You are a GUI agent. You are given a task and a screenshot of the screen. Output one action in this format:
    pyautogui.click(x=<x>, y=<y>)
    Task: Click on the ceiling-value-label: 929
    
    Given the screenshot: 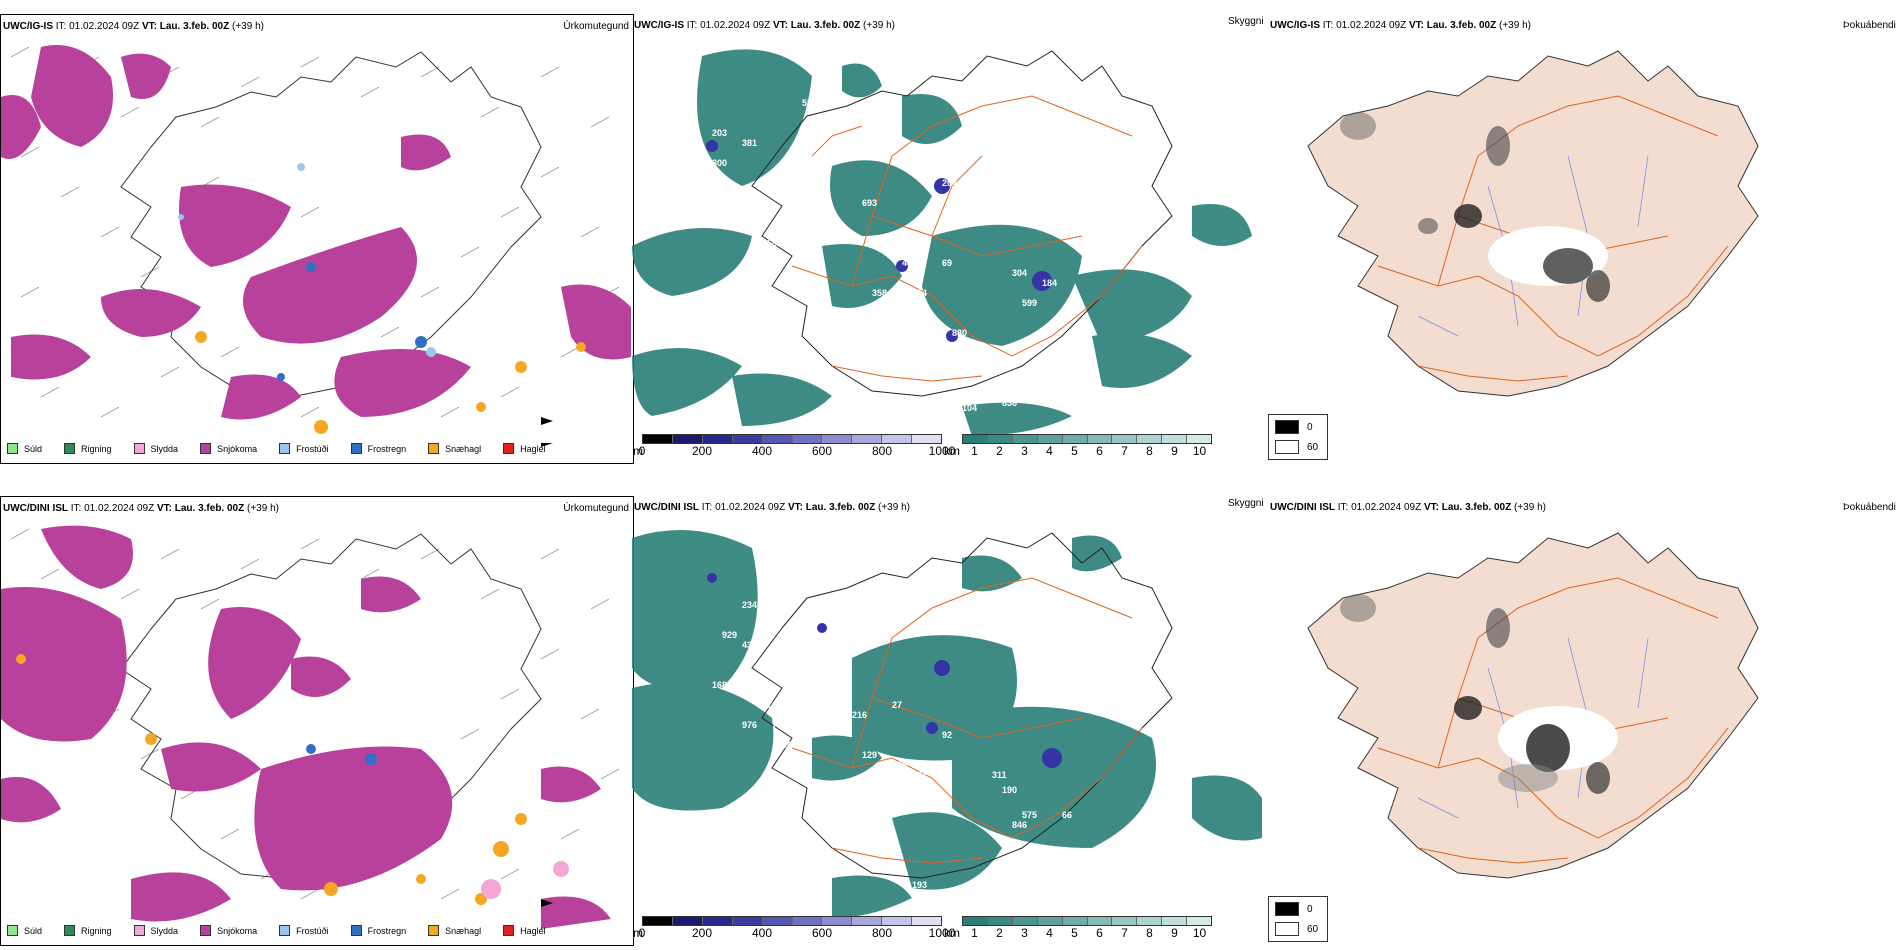 What is the action you would take?
    pyautogui.click(x=729, y=635)
    